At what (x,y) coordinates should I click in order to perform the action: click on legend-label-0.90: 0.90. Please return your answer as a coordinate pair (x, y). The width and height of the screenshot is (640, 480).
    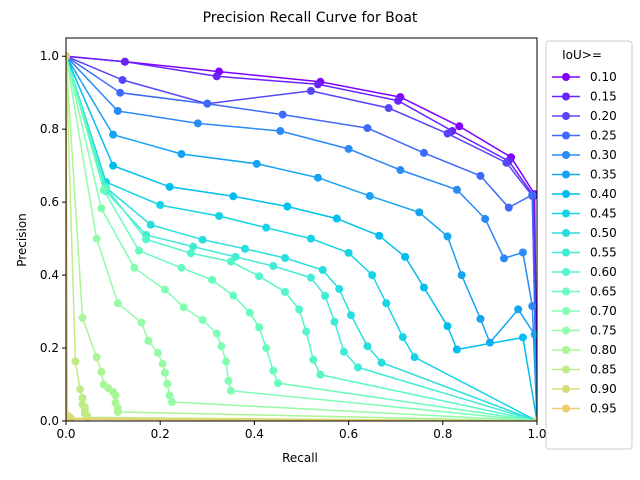
    Looking at the image, I should click on (603, 389).